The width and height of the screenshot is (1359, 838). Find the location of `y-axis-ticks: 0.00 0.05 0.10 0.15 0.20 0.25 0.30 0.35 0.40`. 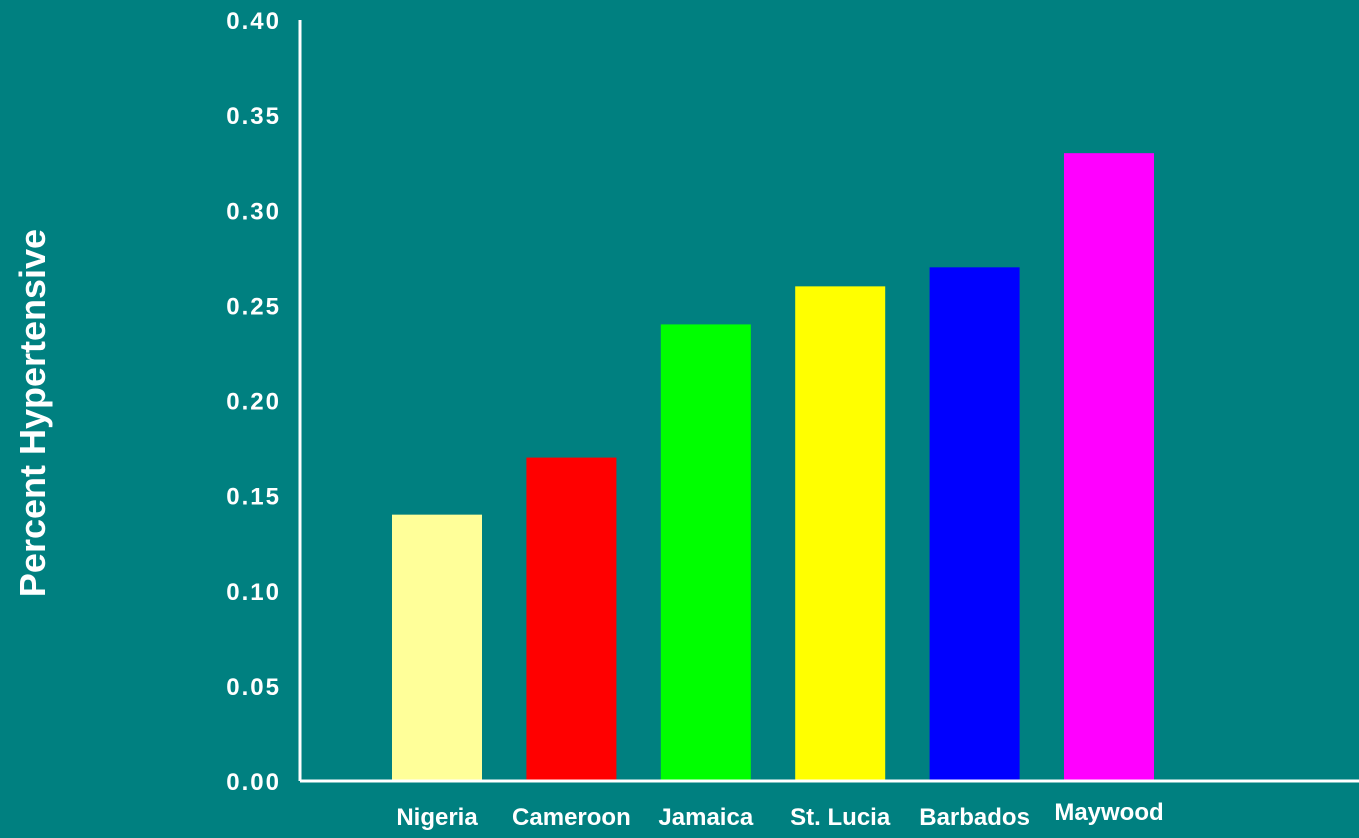

y-axis-ticks: 0.00 0.05 0.10 0.15 0.20 0.25 0.30 0.35 0.40 is located at coordinates (253, 402).